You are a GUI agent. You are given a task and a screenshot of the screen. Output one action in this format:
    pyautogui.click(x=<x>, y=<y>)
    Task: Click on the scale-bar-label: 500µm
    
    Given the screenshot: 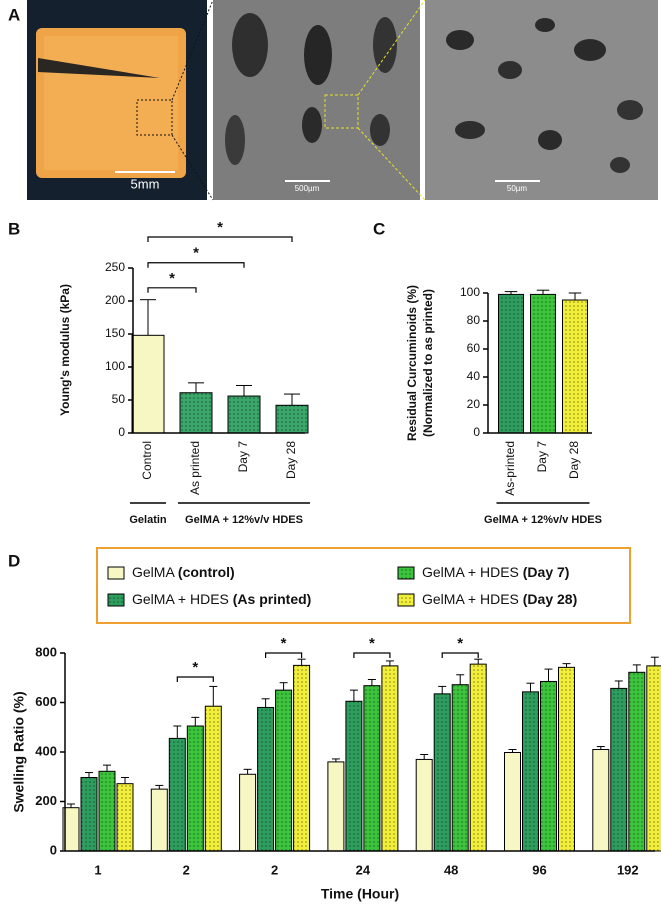 What is the action you would take?
    pyautogui.click(x=307, y=188)
    